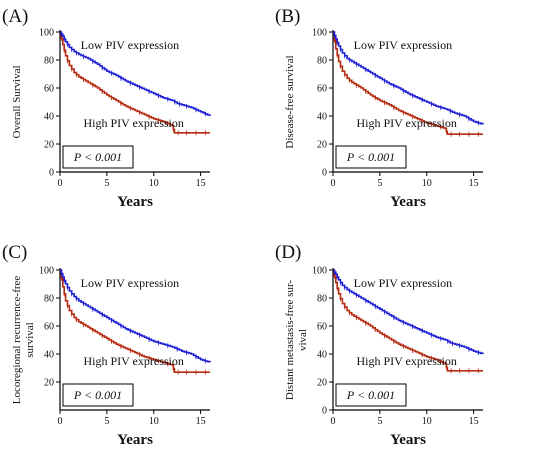 The image size is (550, 450). Describe the element at coordinates (15, 16) in the screenshot. I see `panel-label: (A)` at that location.